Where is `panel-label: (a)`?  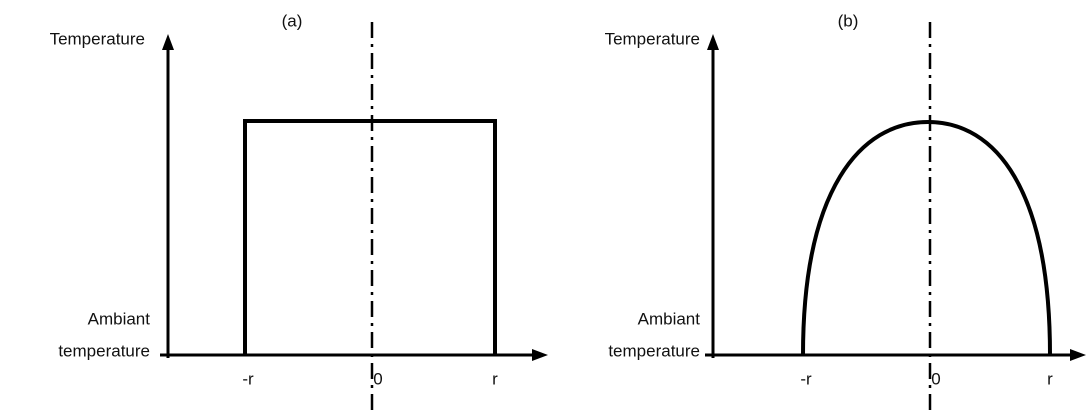
panel-label: (a) is located at coordinates (292, 20).